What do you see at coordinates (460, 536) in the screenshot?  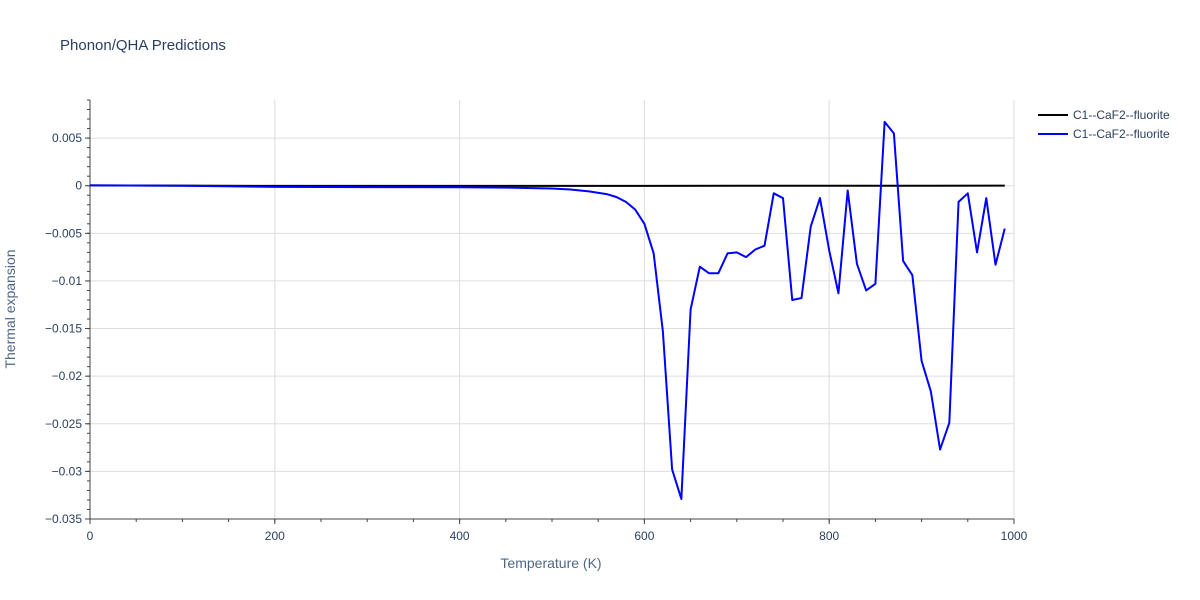 I see `x-tick-label: 400` at bounding box center [460, 536].